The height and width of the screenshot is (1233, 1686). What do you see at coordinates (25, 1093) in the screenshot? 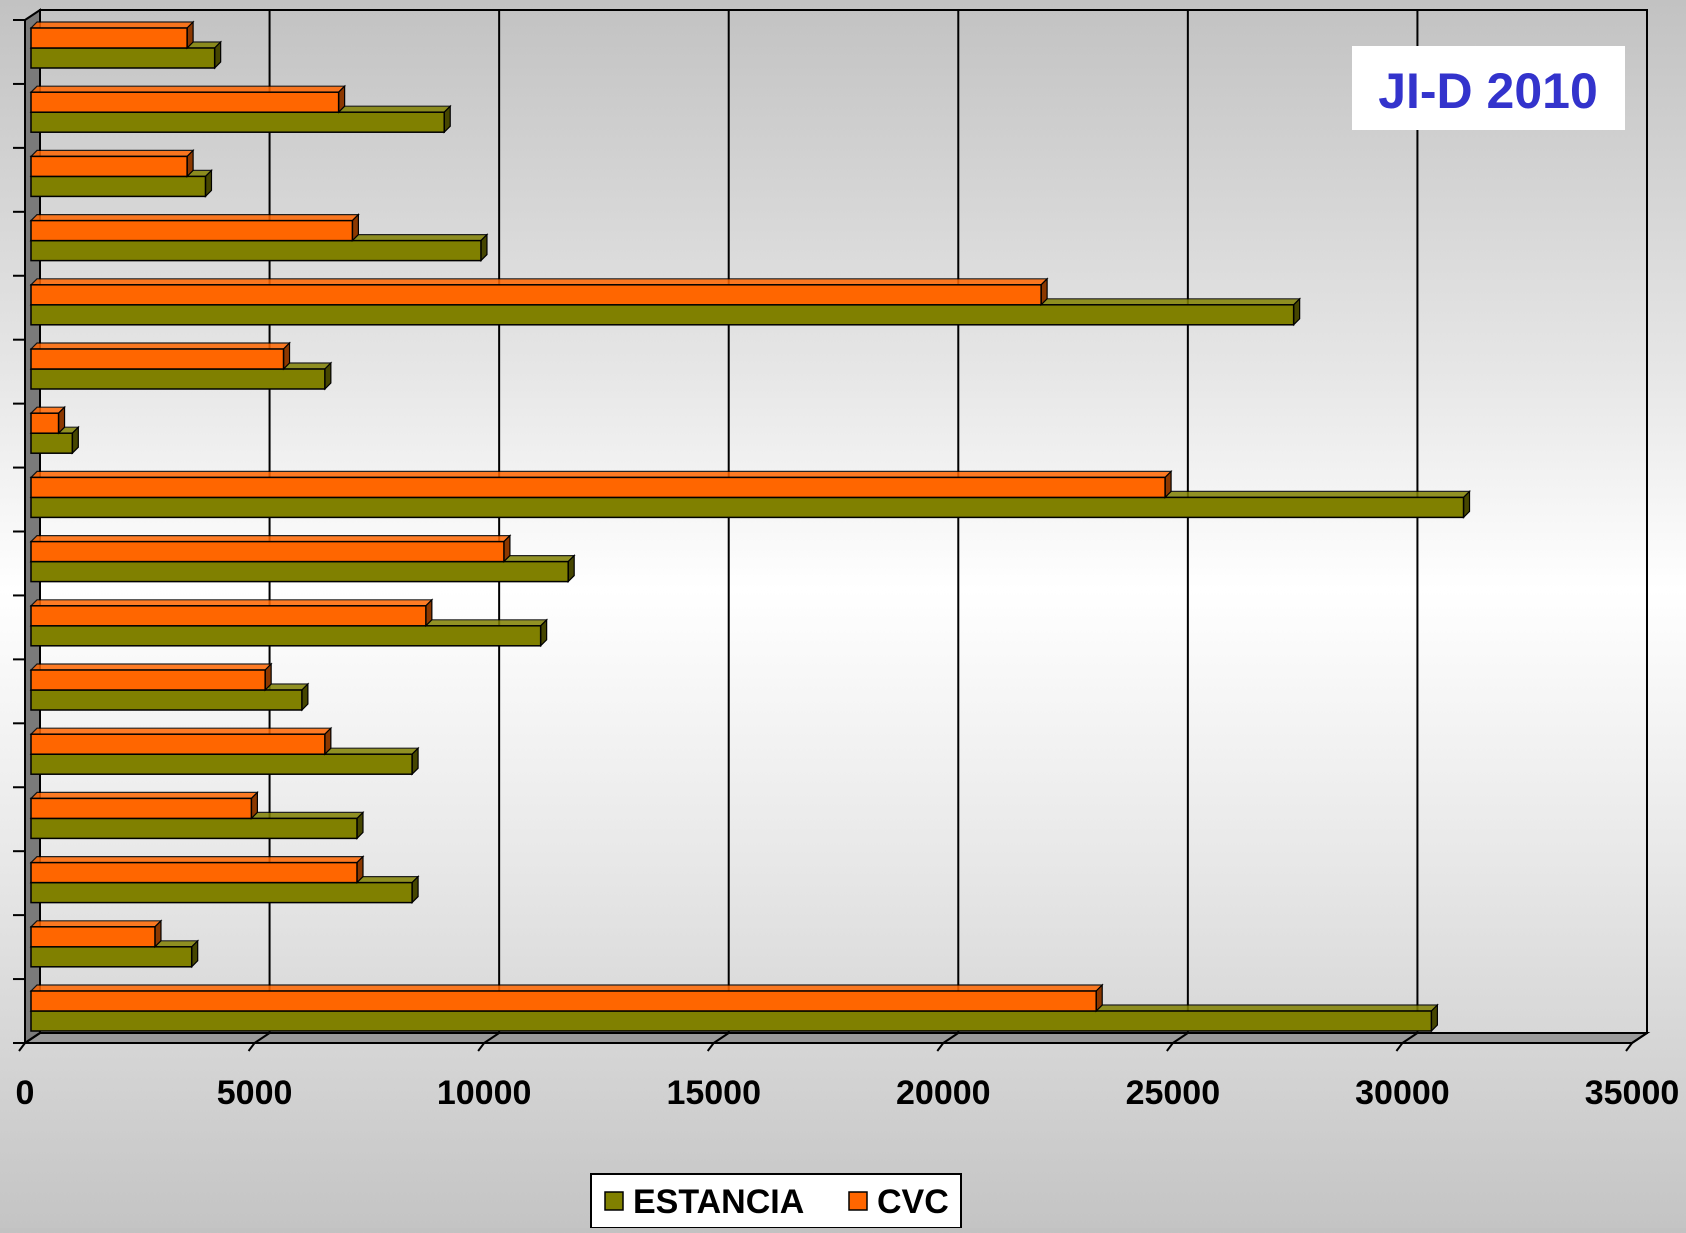
I see `x-tick-label: 0` at bounding box center [25, 1093].